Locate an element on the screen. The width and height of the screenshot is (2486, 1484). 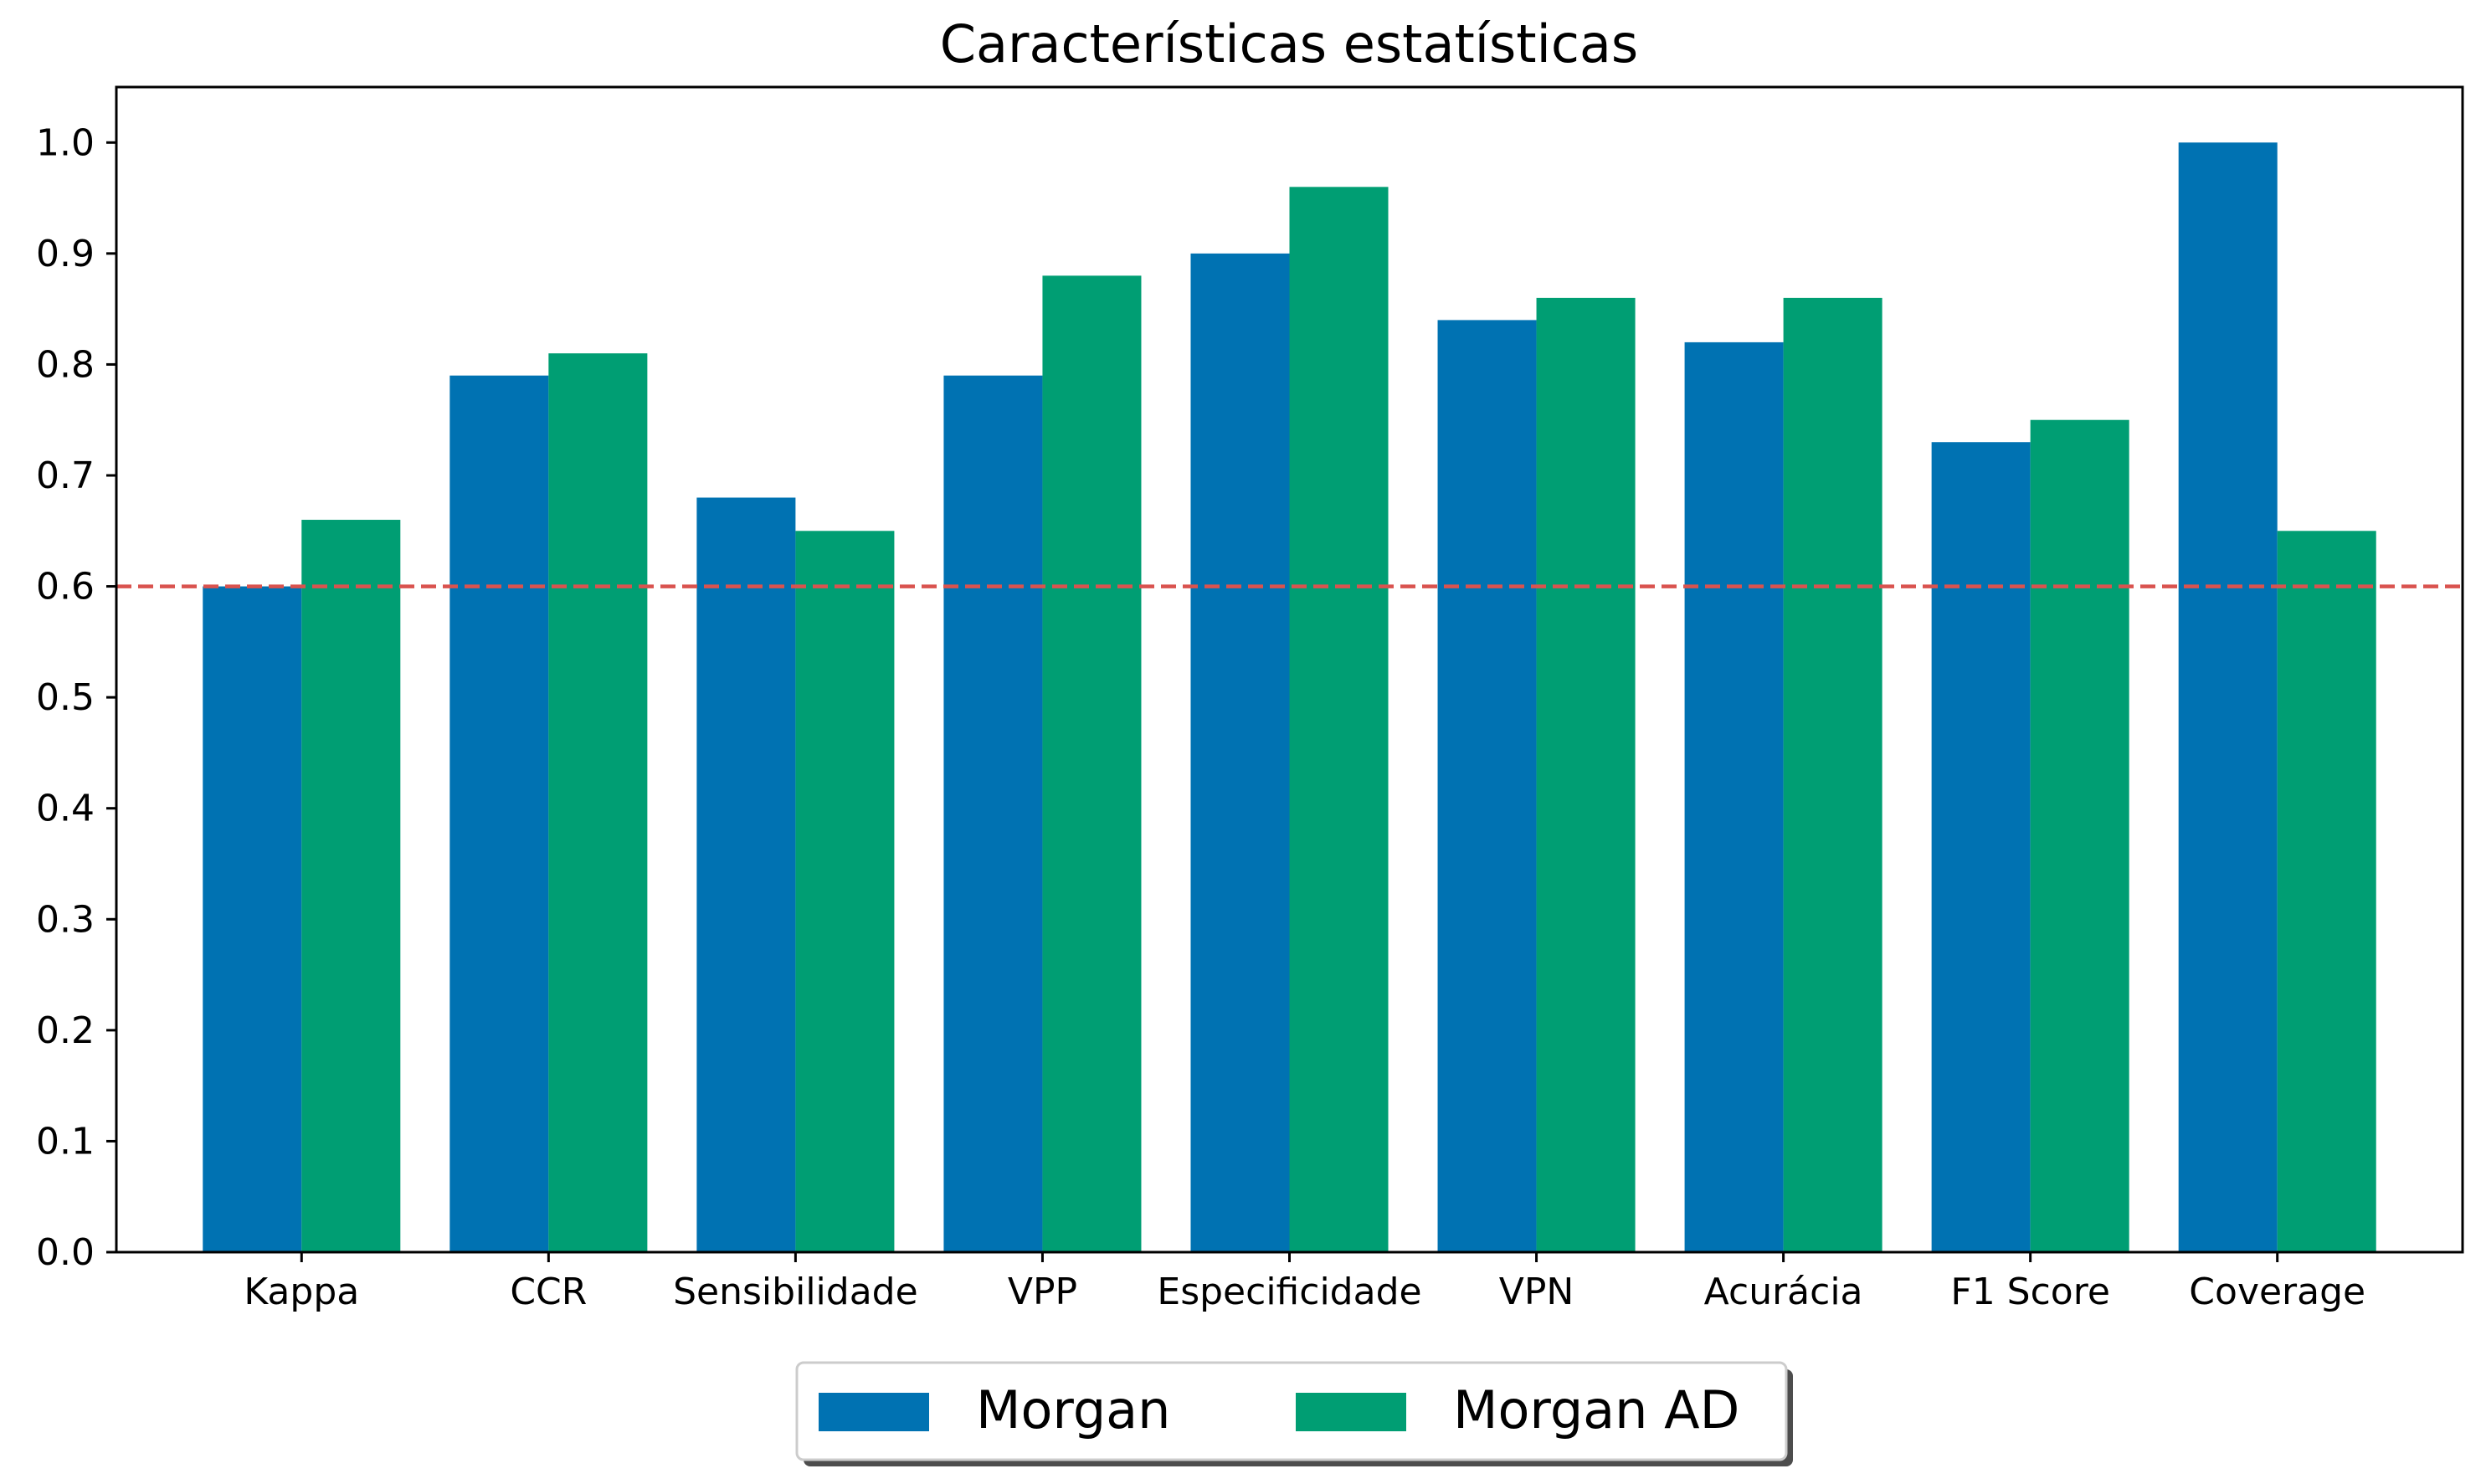
bar-morgan-ad-f1-score is located at coordinates (2079, 836).